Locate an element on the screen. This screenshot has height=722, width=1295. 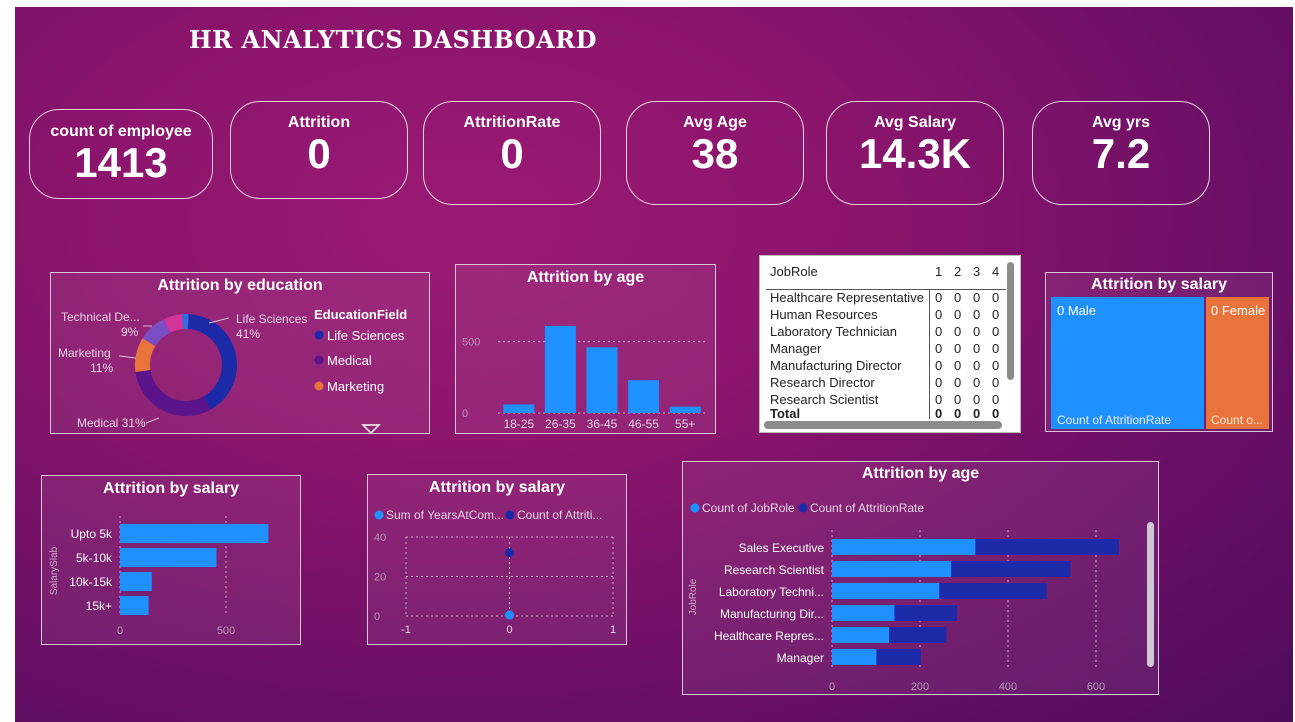
x-tick-label: 46-55 is located at coordinates (643, 424).